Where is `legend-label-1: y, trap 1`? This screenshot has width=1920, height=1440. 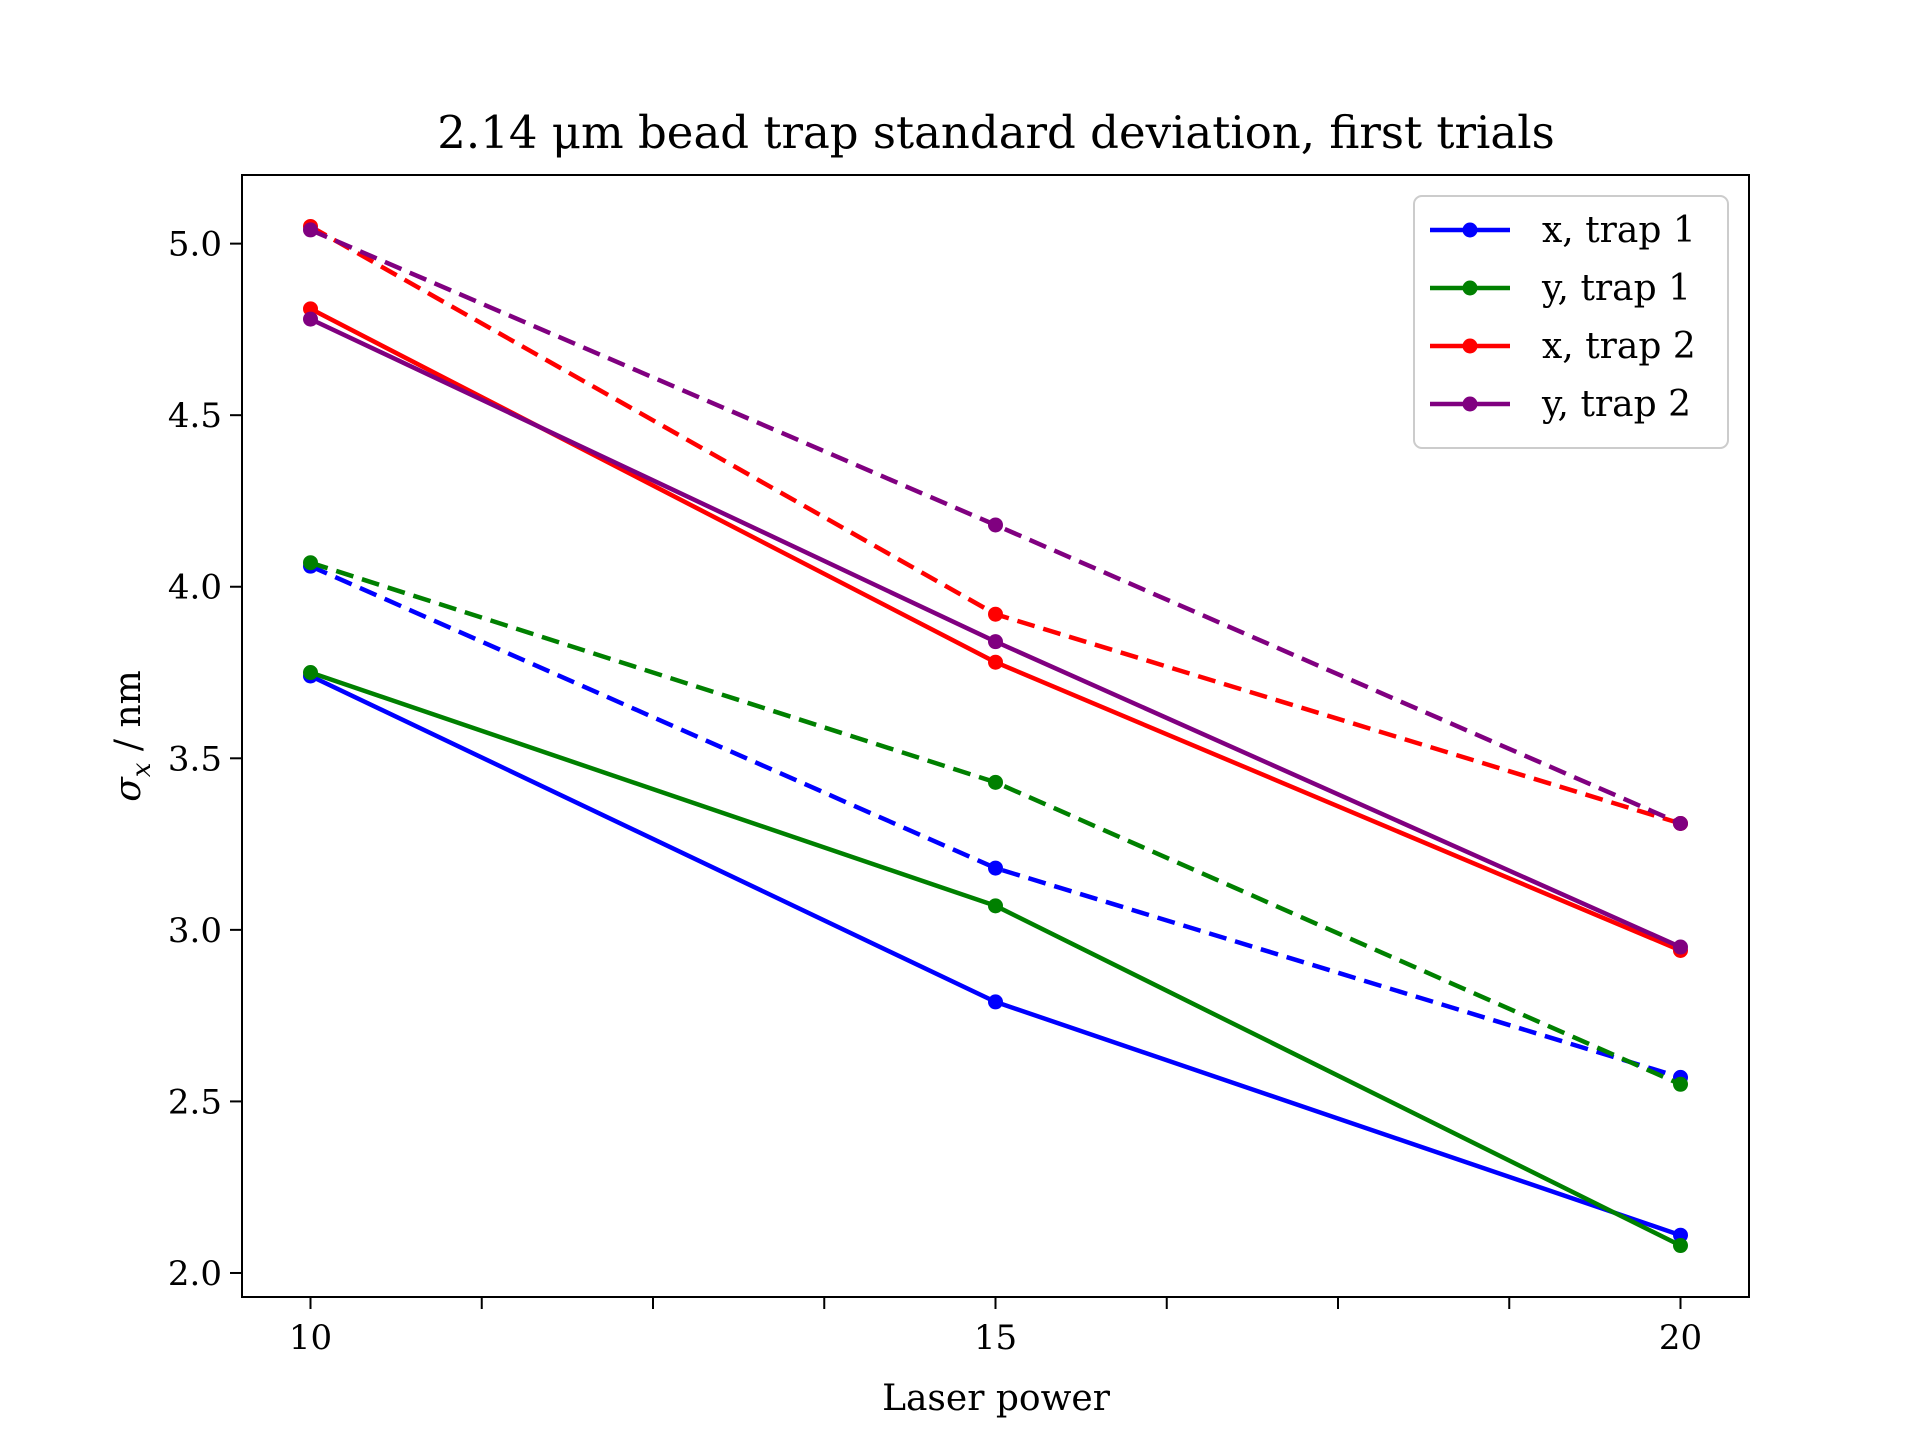 legend-label-1: y, trap 1 is located at coordinates (1616, 288).